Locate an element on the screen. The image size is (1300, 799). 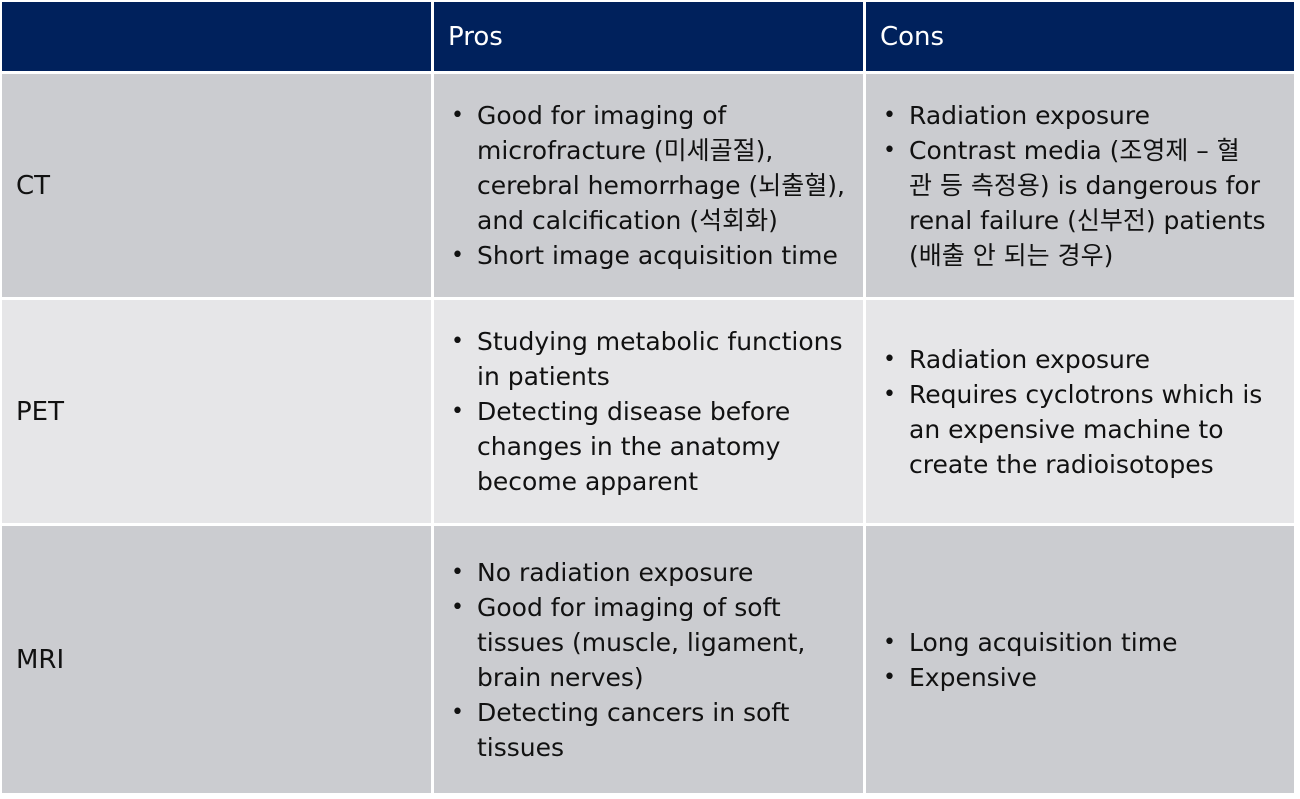
mri-cons-list: • Long acquisition time • Expensive is located at coordinates (1027, 660).